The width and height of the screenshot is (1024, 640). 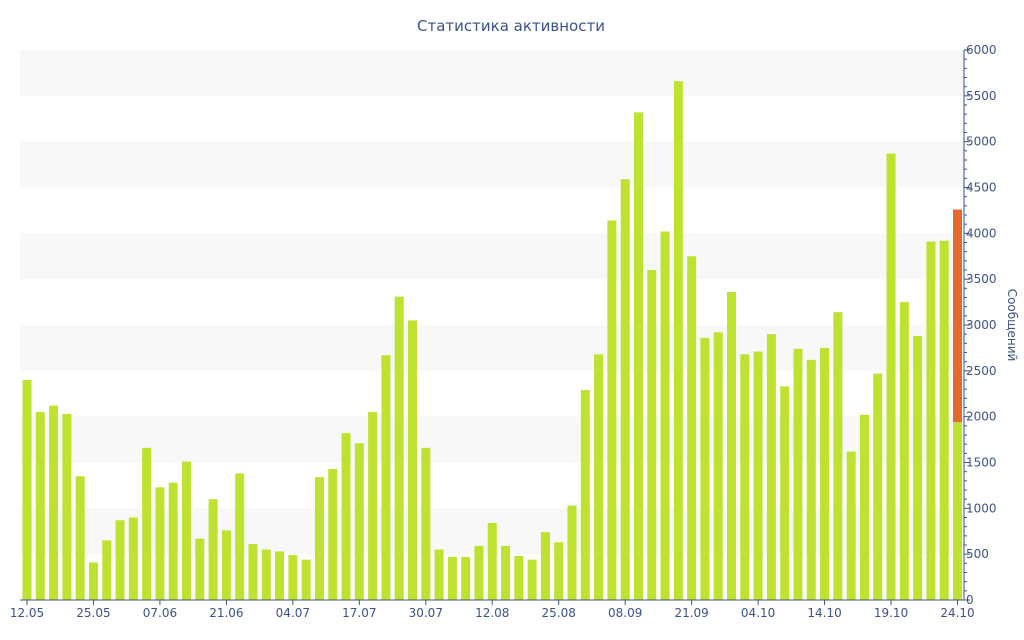 I want to click on x-tick-label: 17.07, so click(x=359, y=613).